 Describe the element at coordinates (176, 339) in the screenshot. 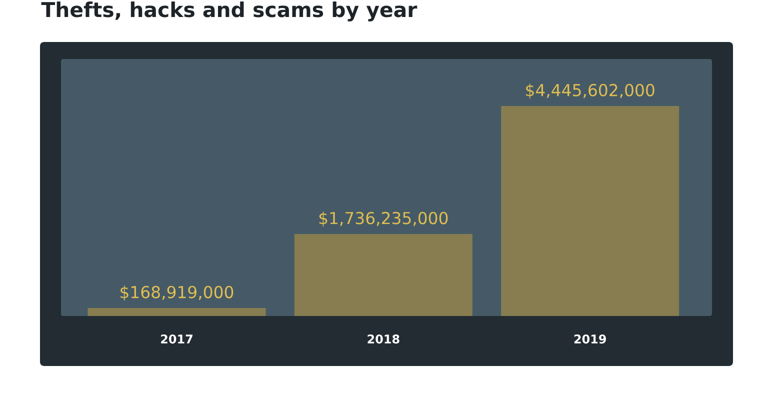

I see `x-tick-label: 2017` at that location.